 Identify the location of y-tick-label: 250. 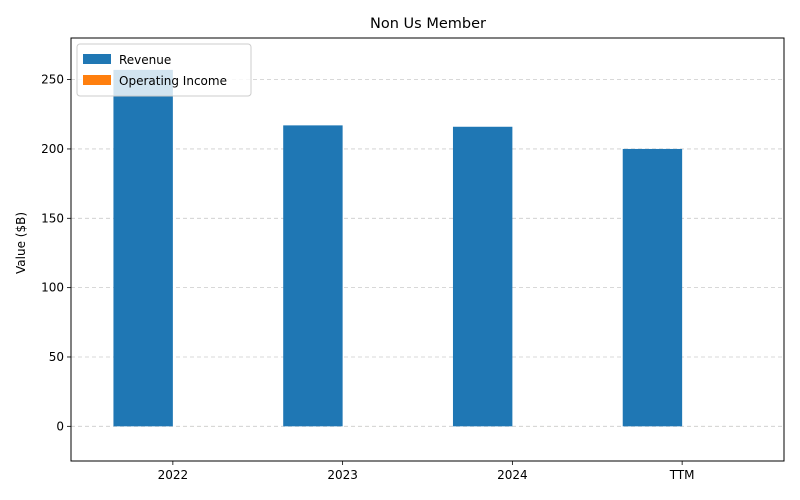
(52, 80).